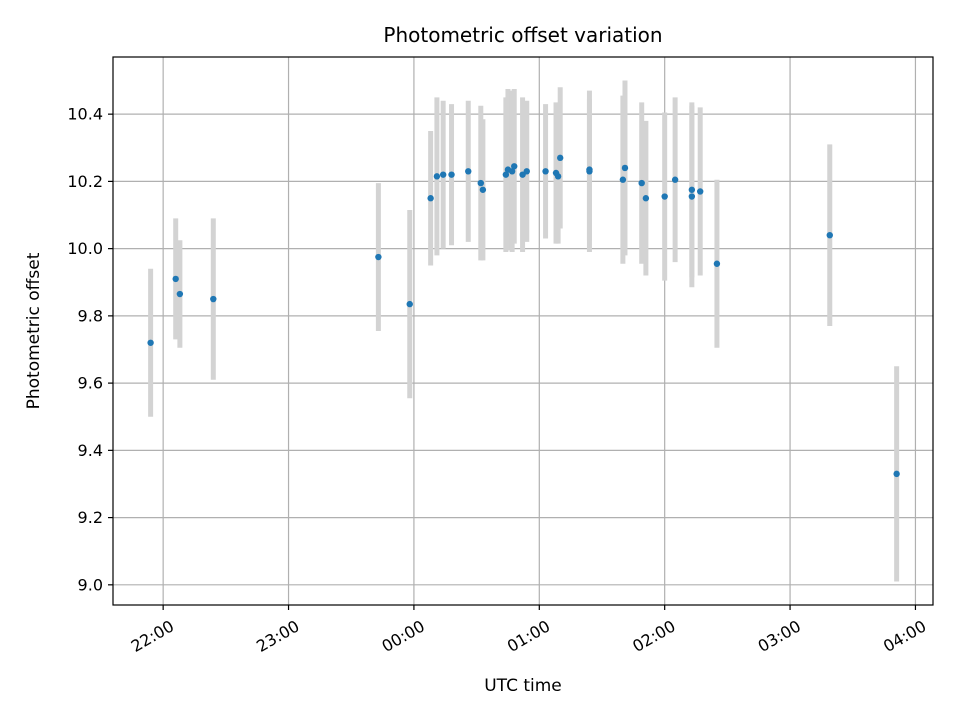  Describe the element at coordinates (90, 315) in the screenshot. I see `y-tick-label: 9.8` at that location.